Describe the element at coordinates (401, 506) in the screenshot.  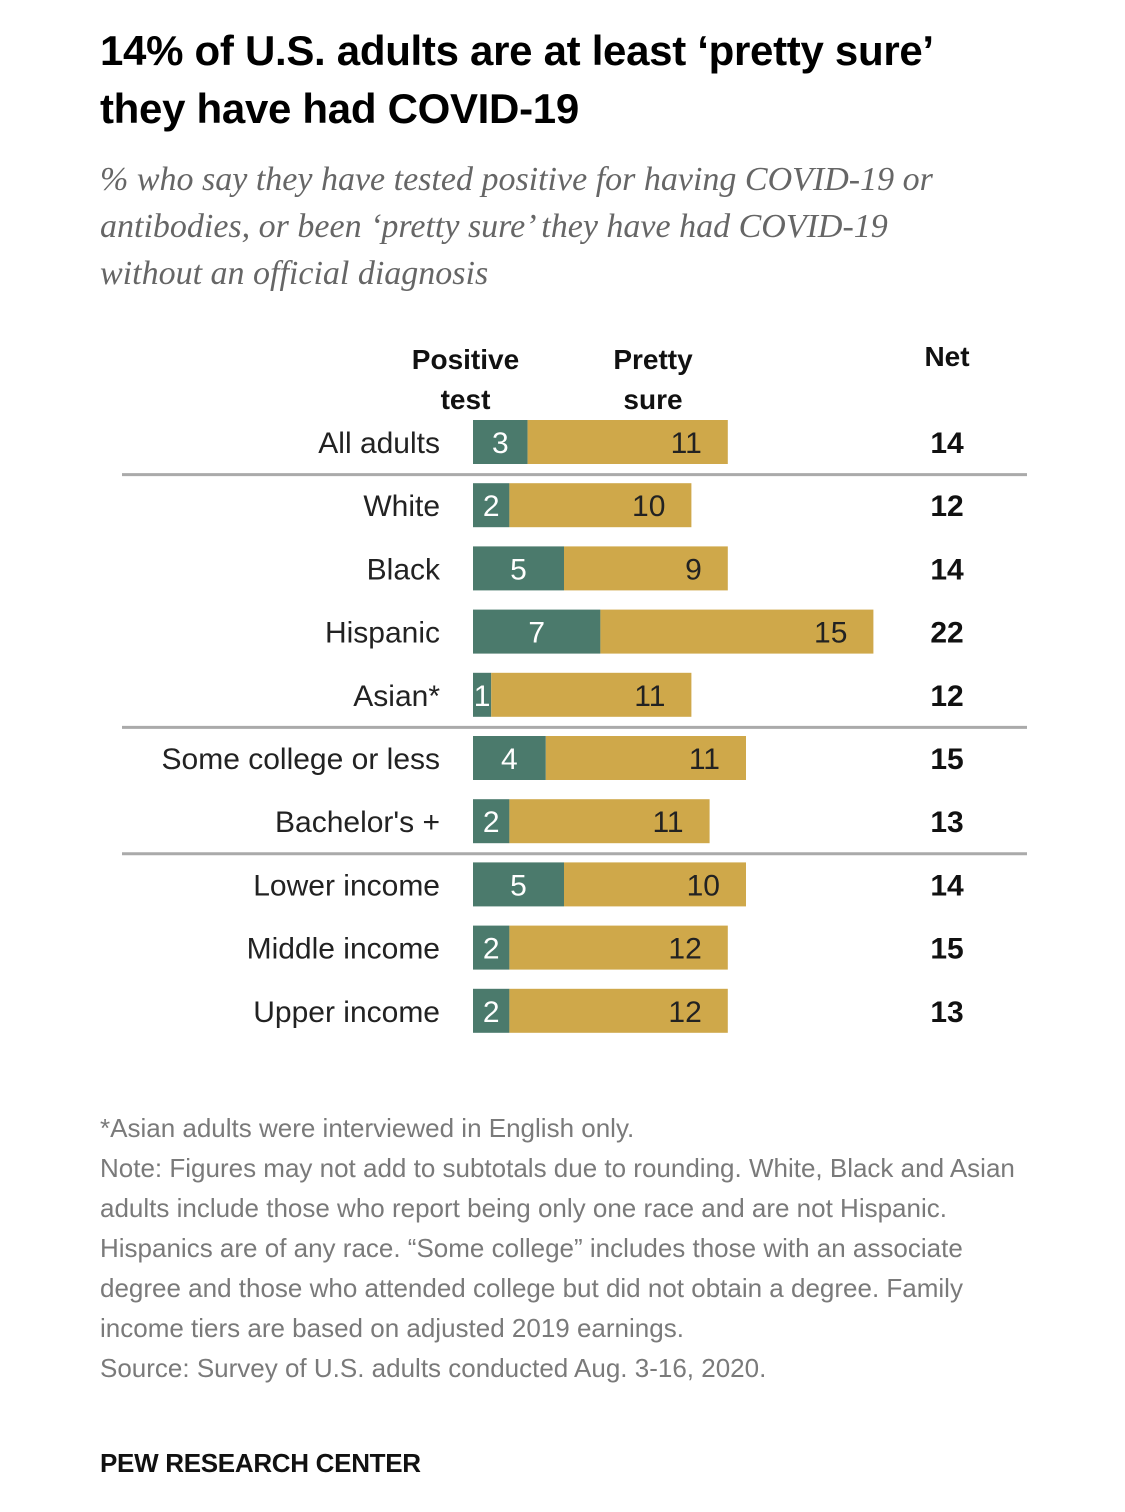
I see `row-label: White` at that location.